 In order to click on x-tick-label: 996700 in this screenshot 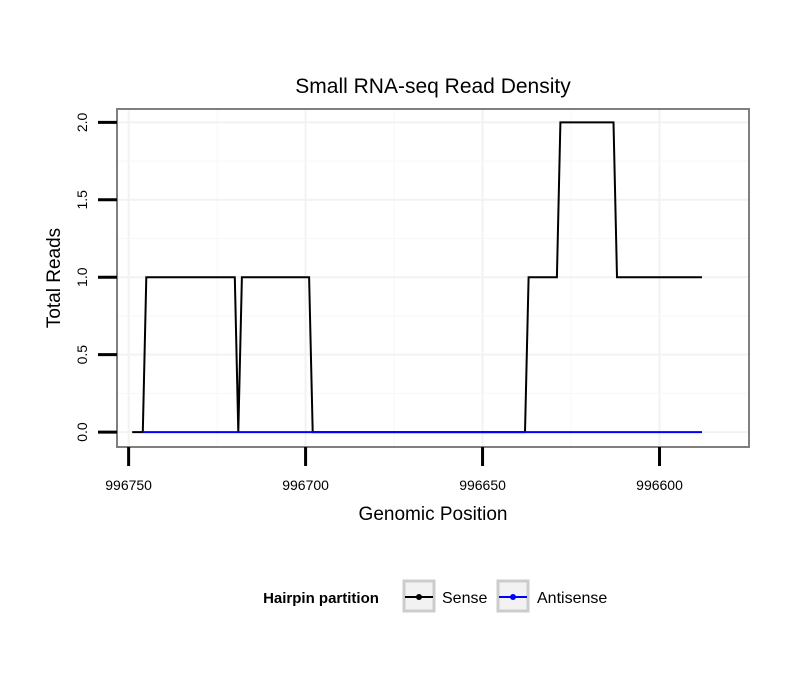, I will do `click(305, 485)`.